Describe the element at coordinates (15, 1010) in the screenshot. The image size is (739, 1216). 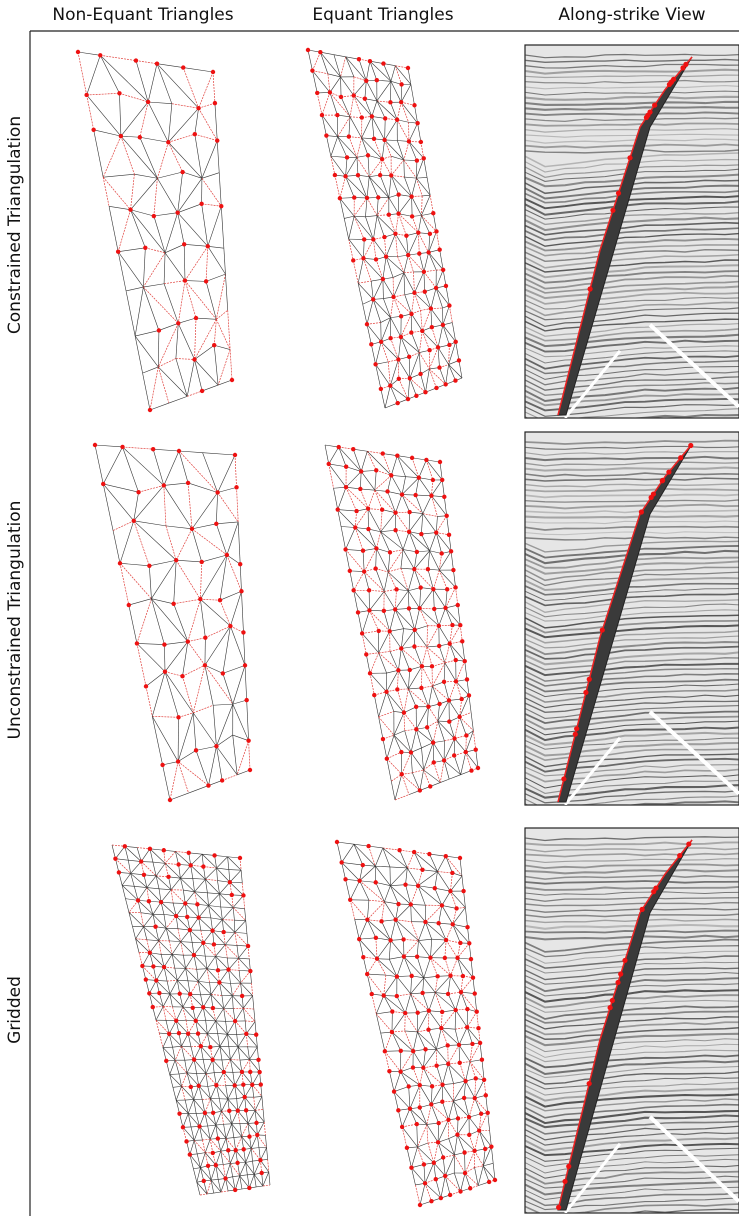
I see `row-label: Gridded` at that location.